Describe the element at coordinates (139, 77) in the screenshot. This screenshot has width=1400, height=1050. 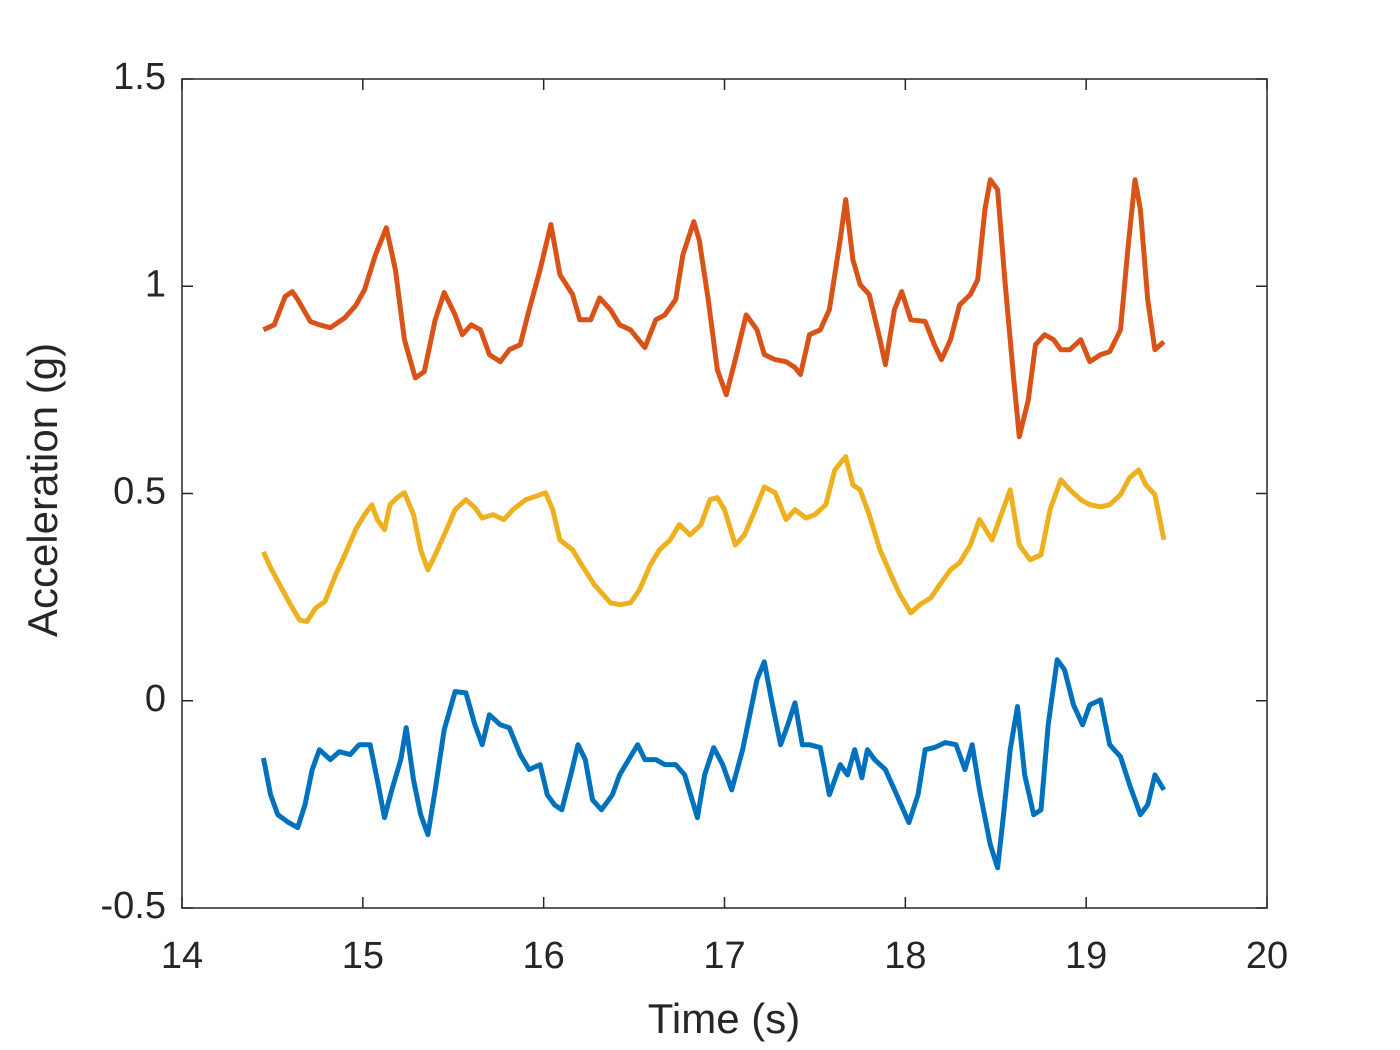
I see `y-tick-label: 1.5` at that location.